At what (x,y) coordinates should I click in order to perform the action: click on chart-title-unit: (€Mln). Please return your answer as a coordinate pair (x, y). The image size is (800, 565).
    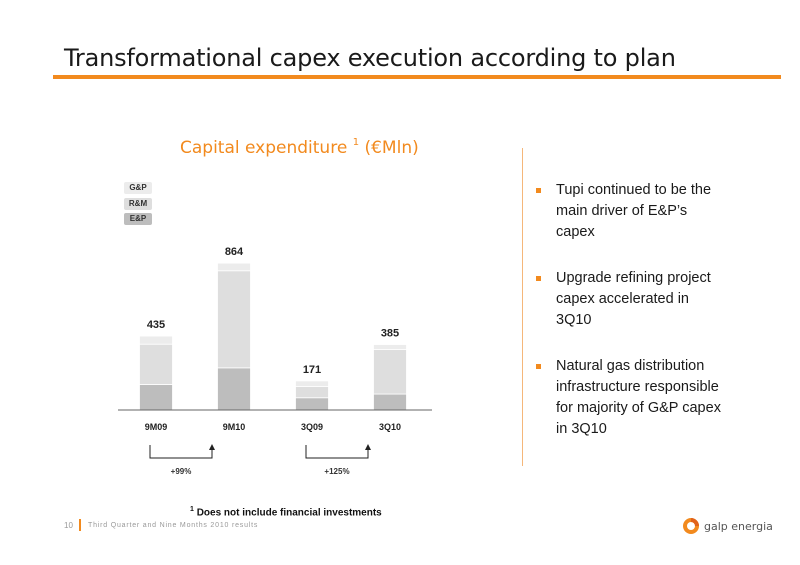
    Looking at the image, I should click on (391, 148).